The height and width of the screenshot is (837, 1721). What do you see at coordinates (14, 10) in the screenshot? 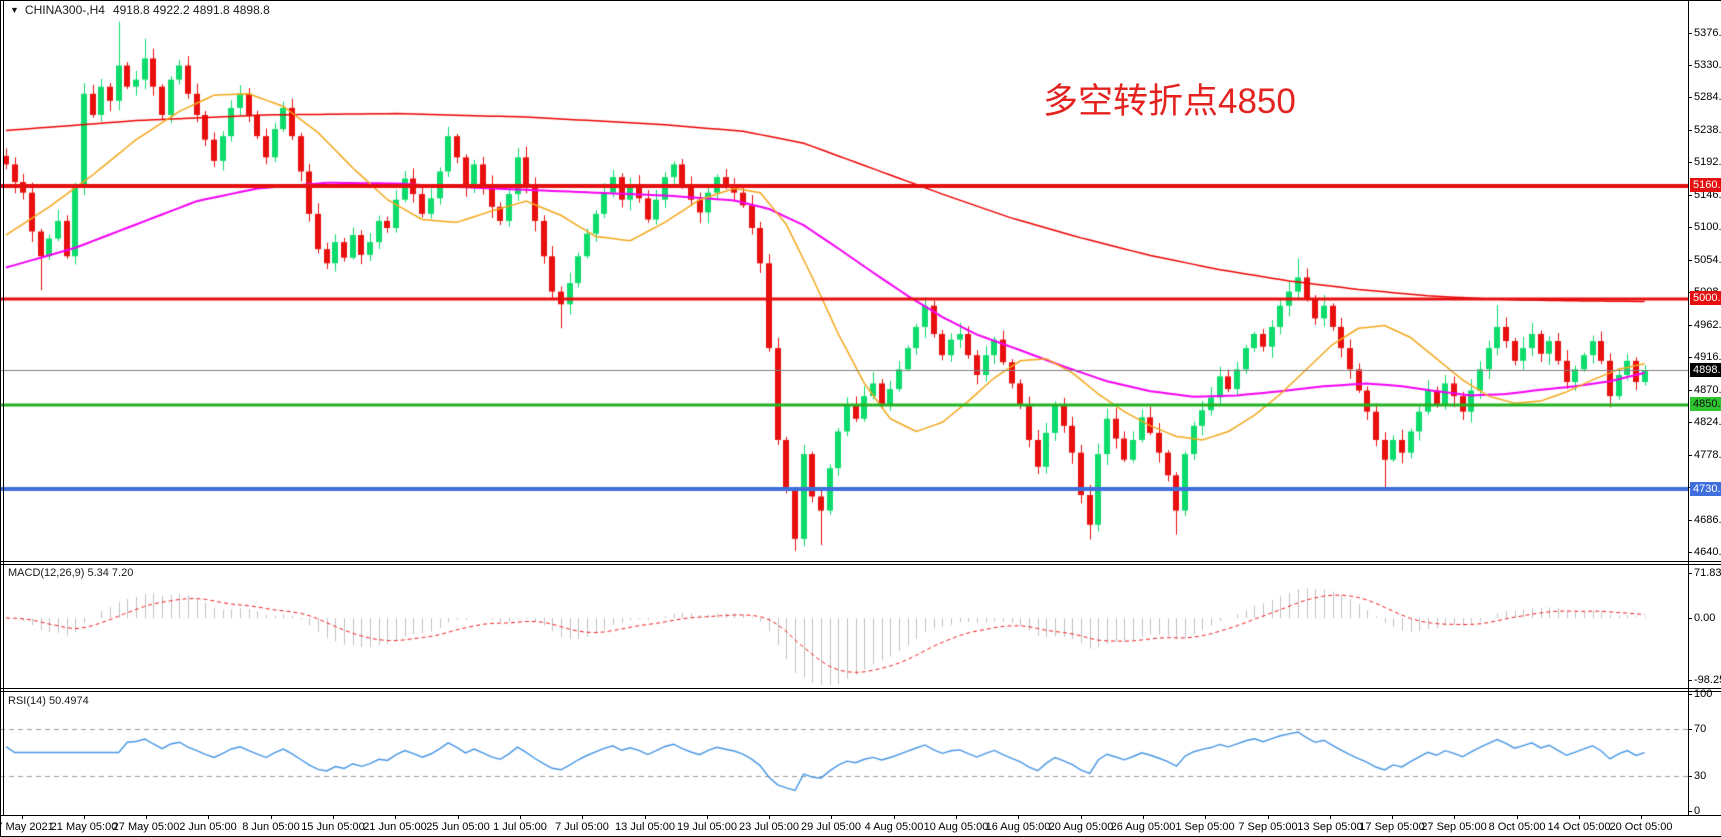
I see `symbol-dropdown-icon: ▼` at bounding box center [14, 10].